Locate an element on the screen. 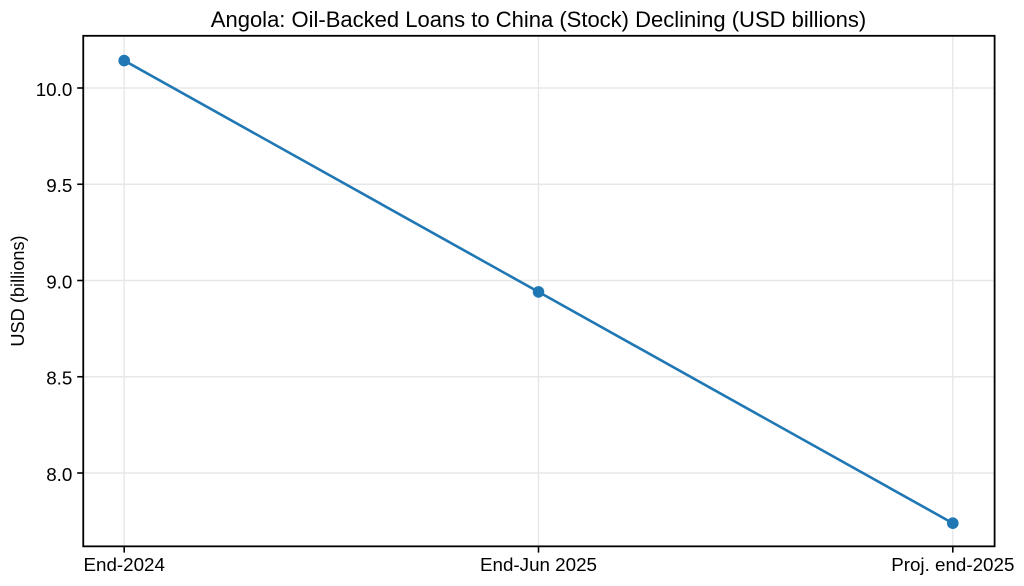  svg-text: 10.0 is located at coordinates (54, 89).